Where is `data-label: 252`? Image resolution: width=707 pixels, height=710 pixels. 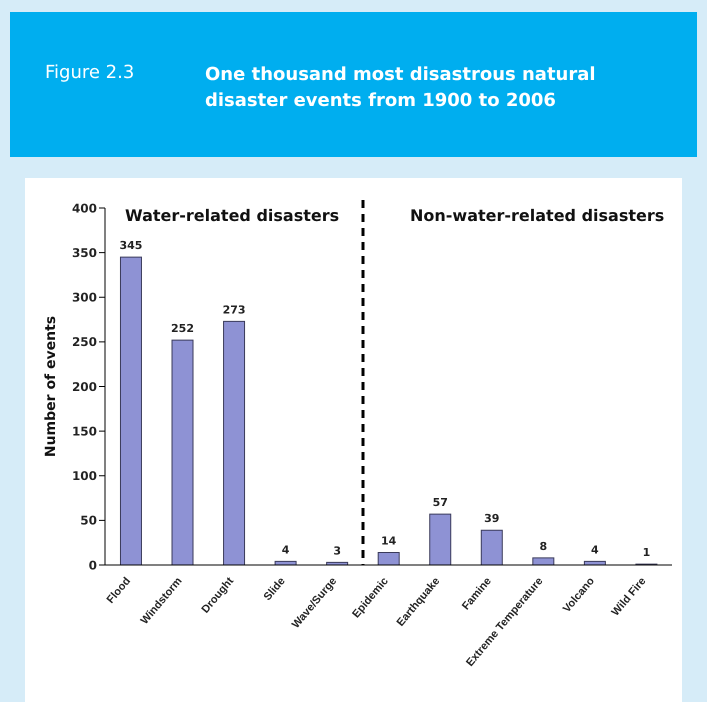
data-label: 252 is located at coordinates (182, 329).